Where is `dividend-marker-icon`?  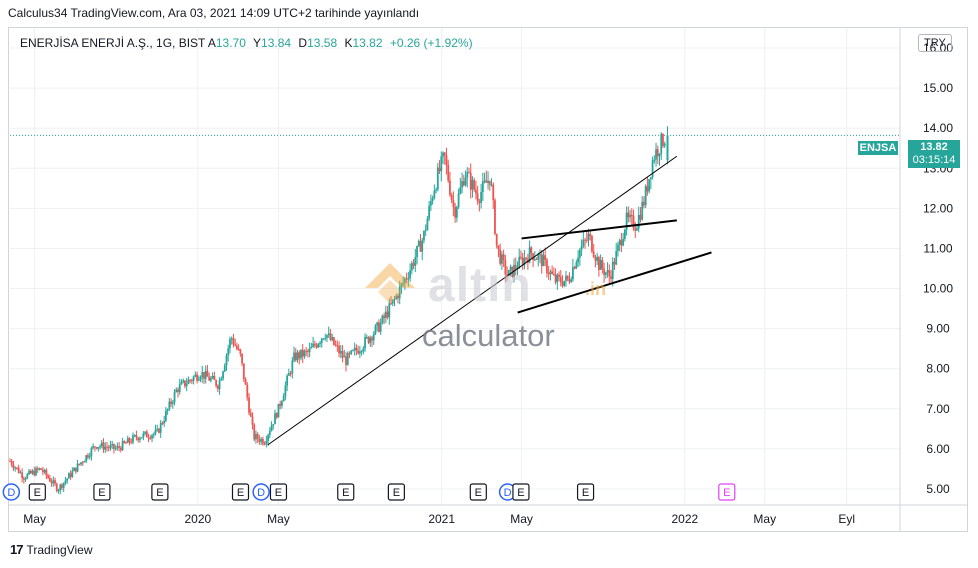
dividend-marker-icon is located at coordinates (261, 492).